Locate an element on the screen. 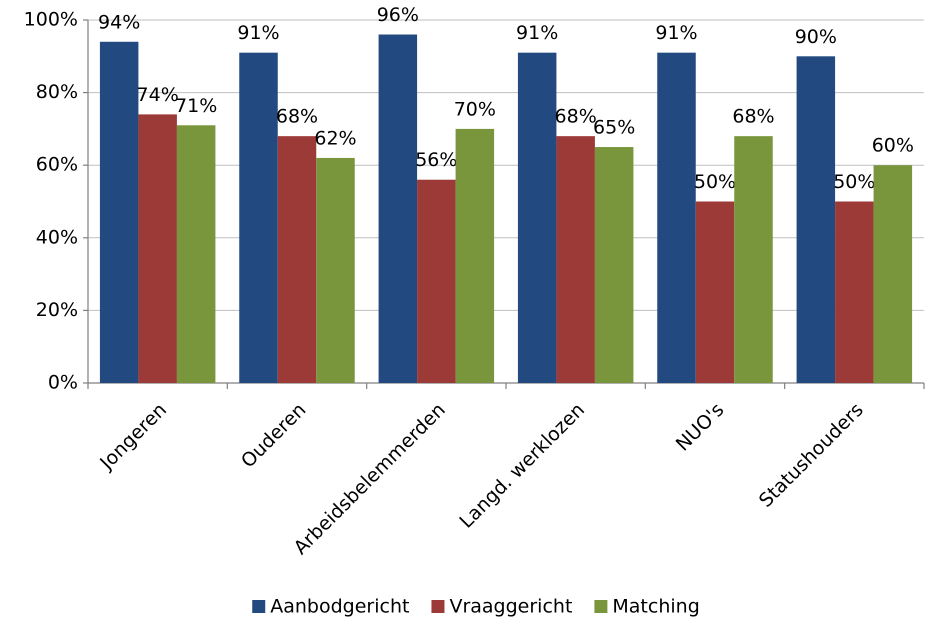 The image size is (929, 628). data-label: 96% is located at coordinates (398, 15).